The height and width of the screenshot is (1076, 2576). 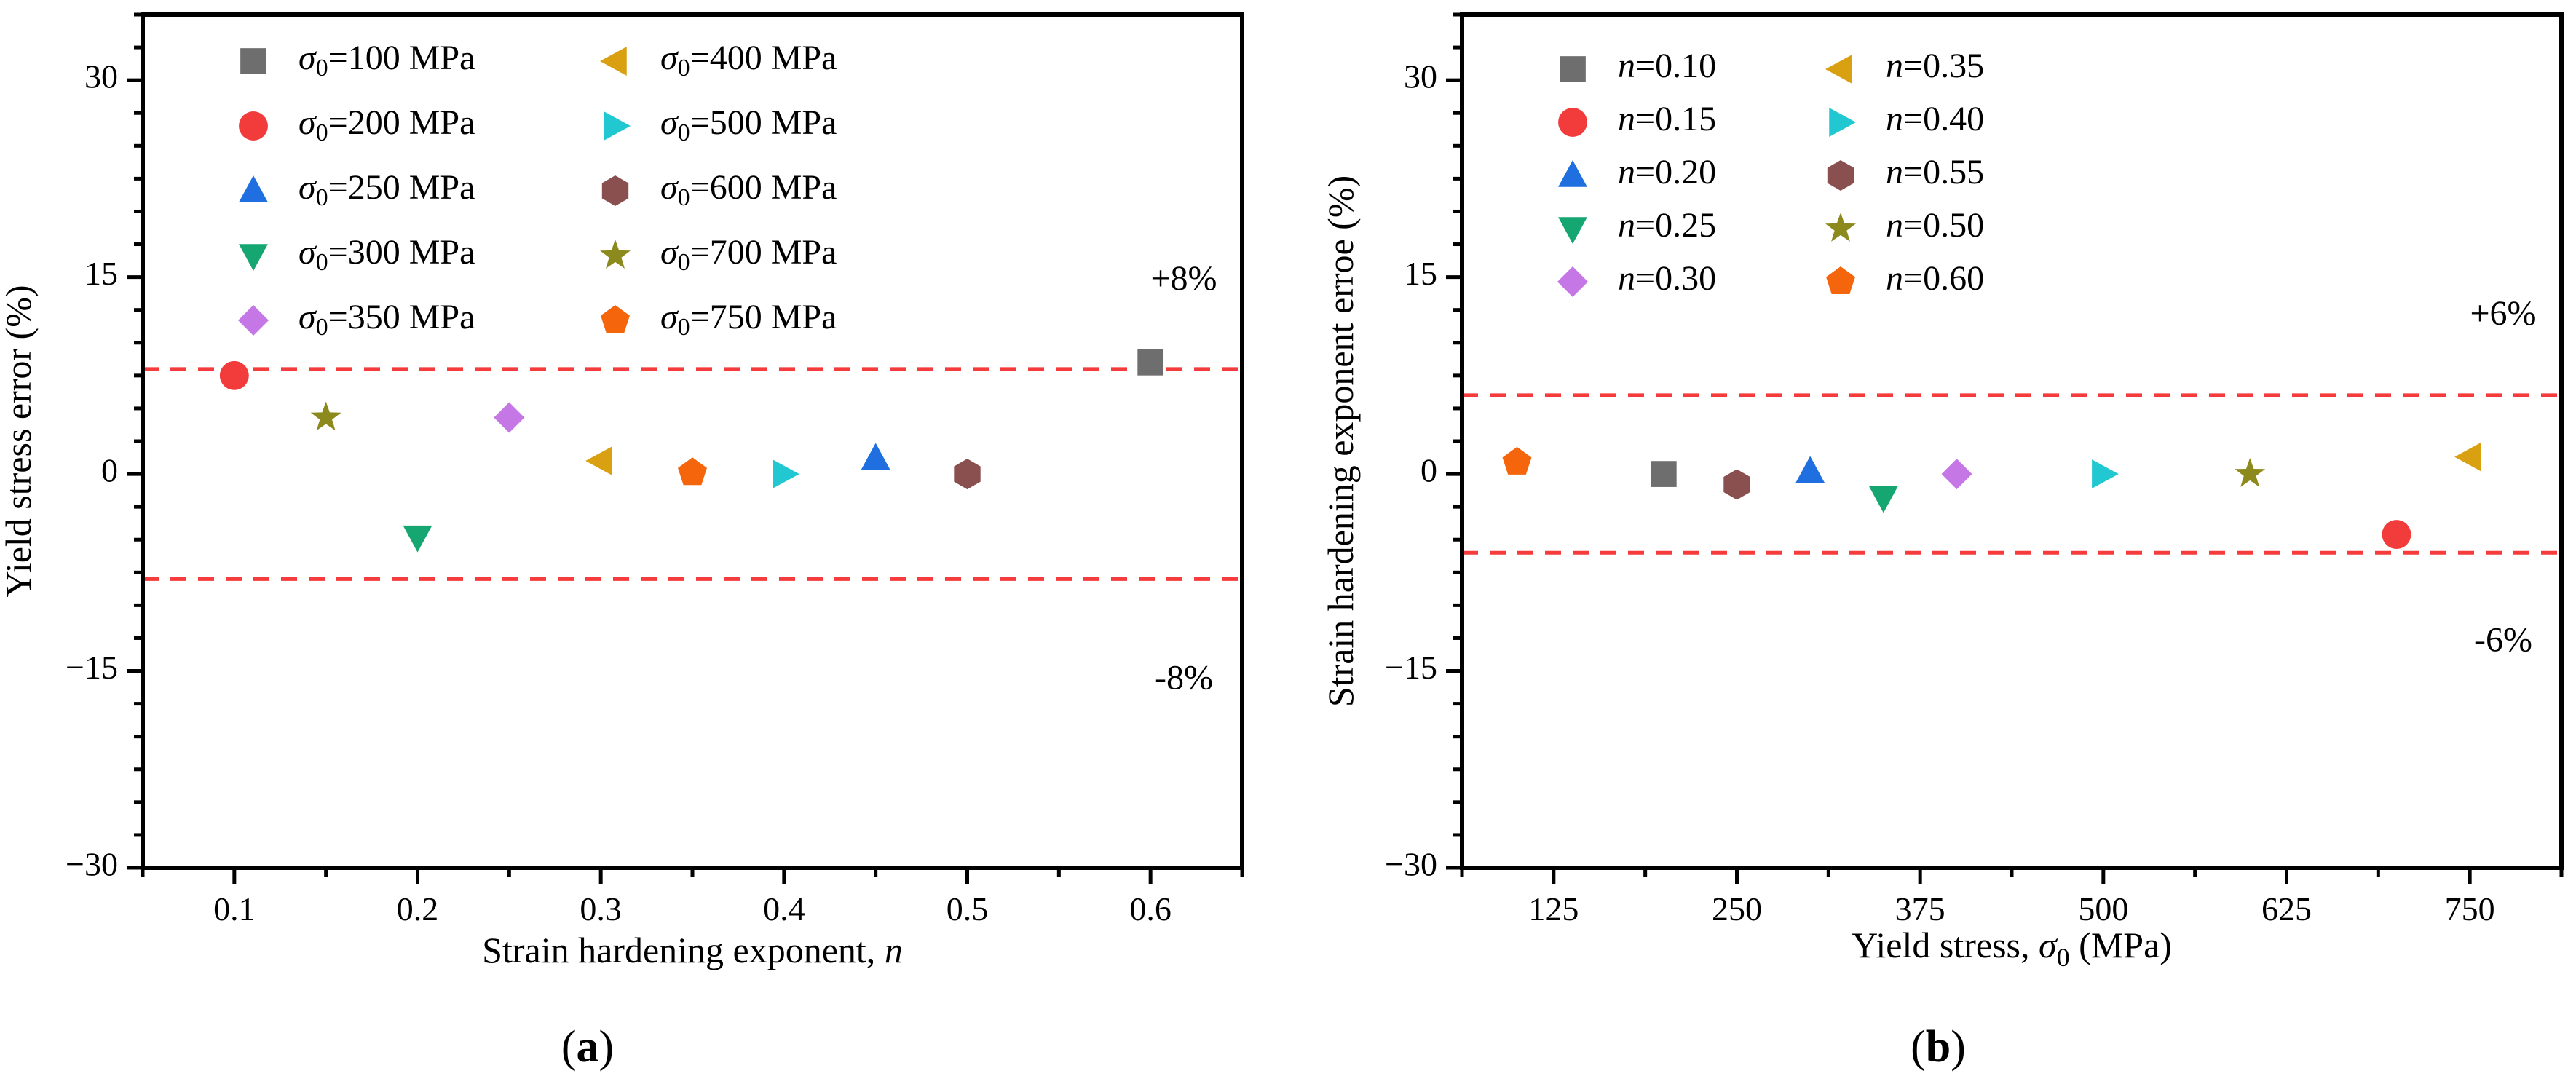 What do you see at coordinates (749, 60) in the screenshot?
I see `panel-a-legend-label: σ0=400 MPa` at bounding box center [749, 60].